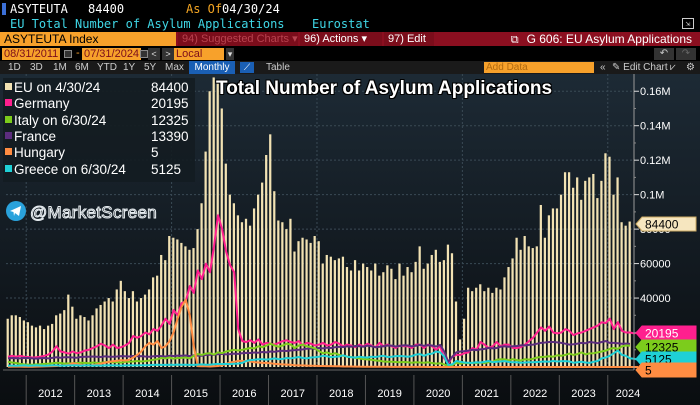  What do you see at coordinates (107, 67) in the screenshot?
I see `range-ytd: YTD` at bounding box center [107, 67].